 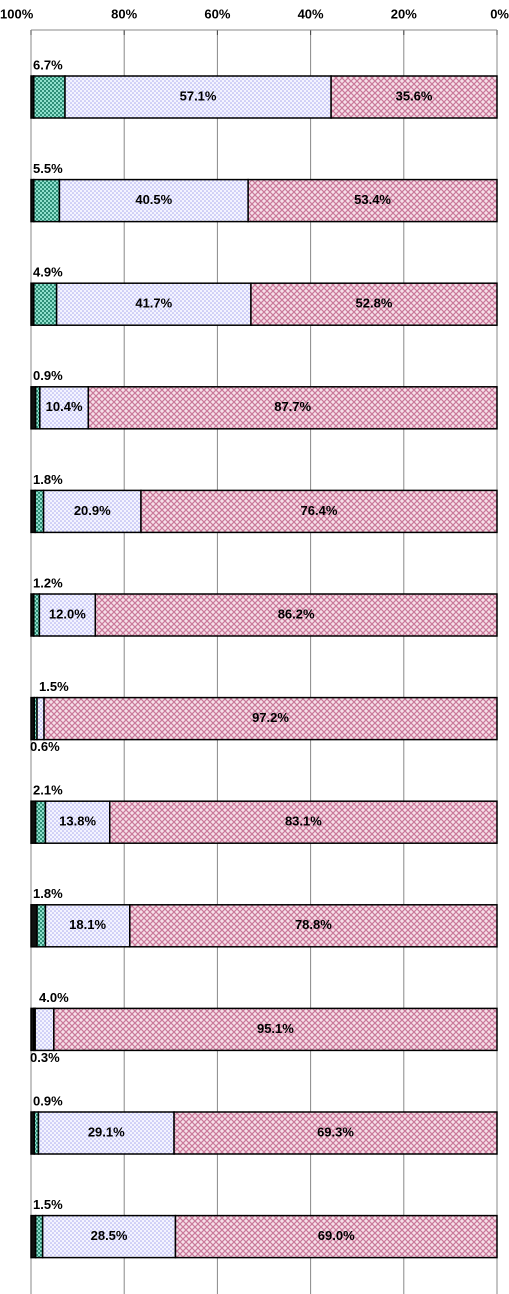 I want to click on x-tick-label: 60%, so click(x=217, y=13).